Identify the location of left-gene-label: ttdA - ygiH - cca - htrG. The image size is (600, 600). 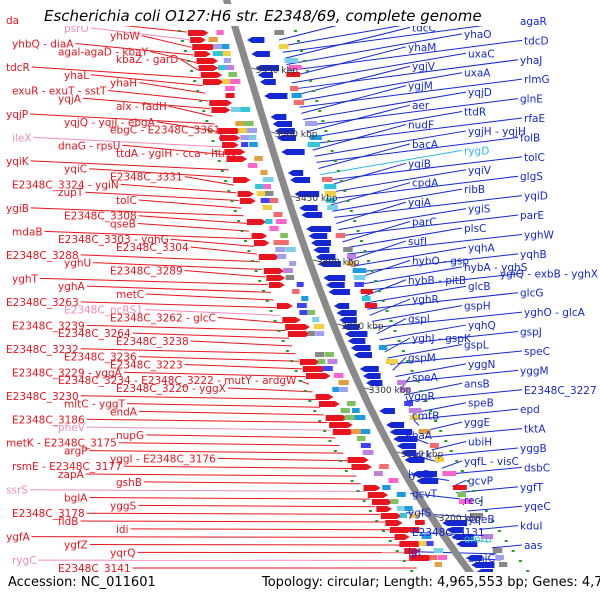
(175, 154).